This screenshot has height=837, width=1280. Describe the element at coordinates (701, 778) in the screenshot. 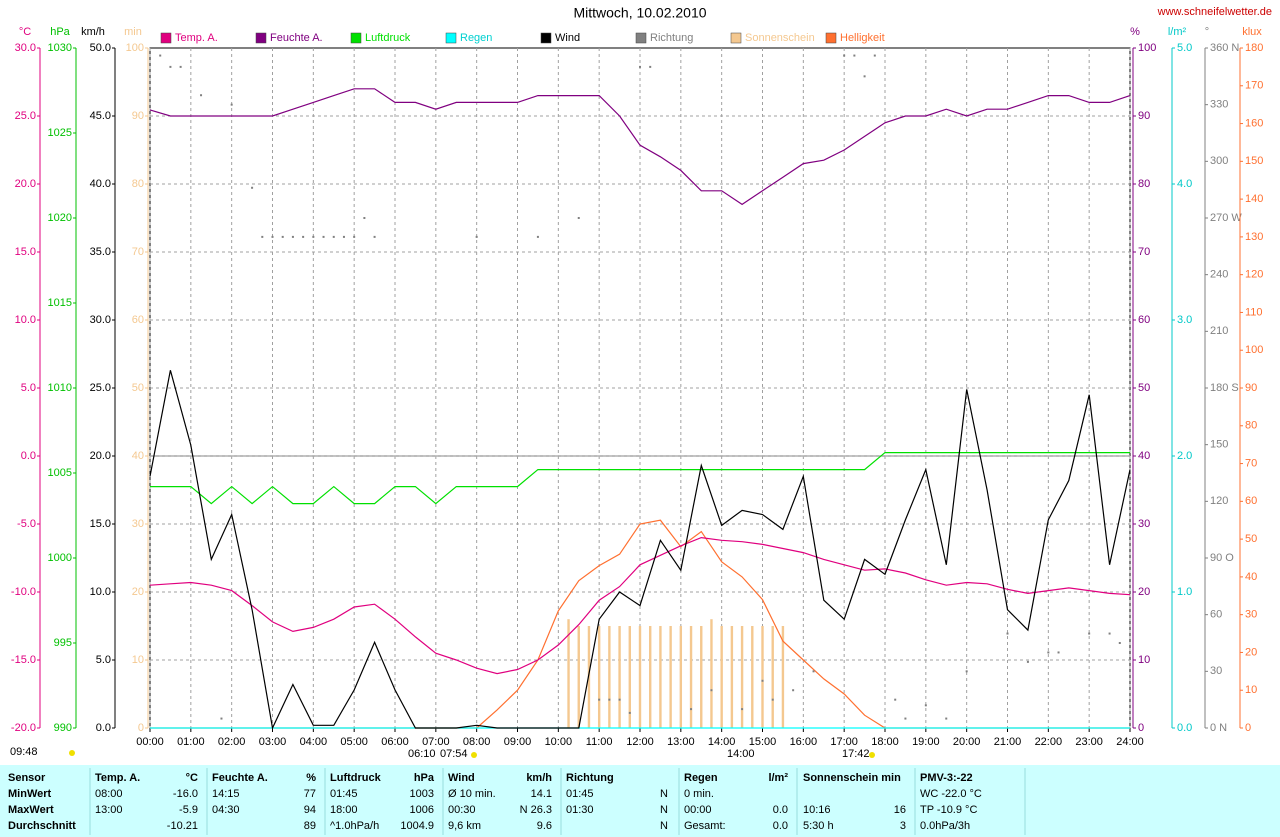

I see `table-header: Regen` at that location.